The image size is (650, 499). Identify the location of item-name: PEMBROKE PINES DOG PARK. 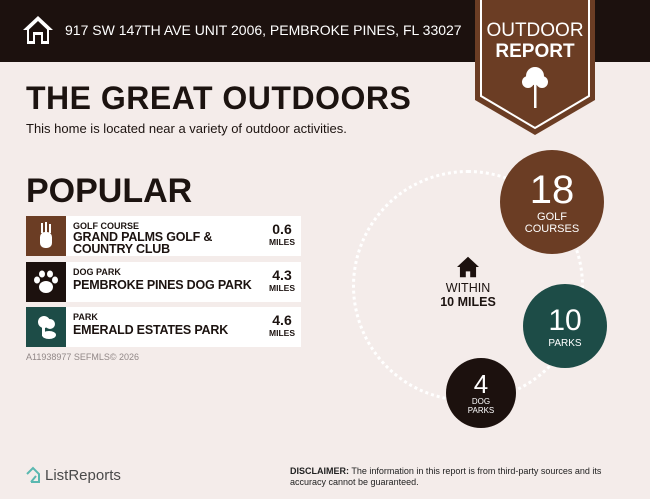
(162, 285).